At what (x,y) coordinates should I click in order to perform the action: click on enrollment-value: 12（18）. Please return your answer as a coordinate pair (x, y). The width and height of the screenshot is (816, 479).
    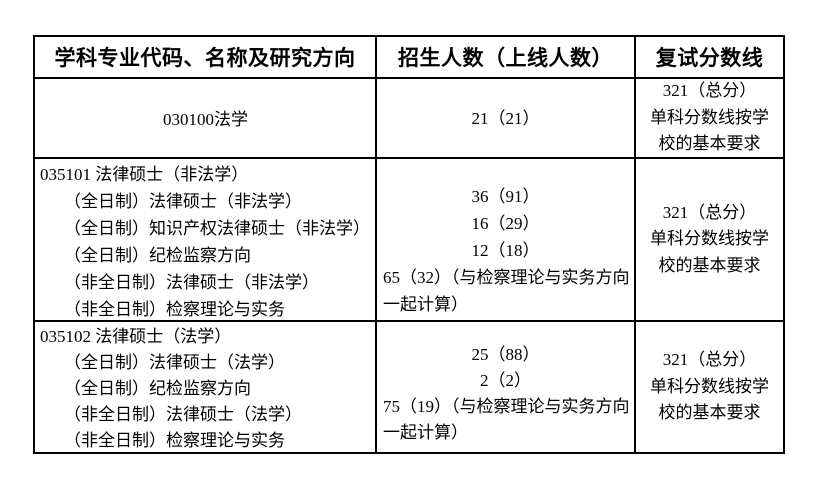
    Looking at the image, I should click on (505, 250).